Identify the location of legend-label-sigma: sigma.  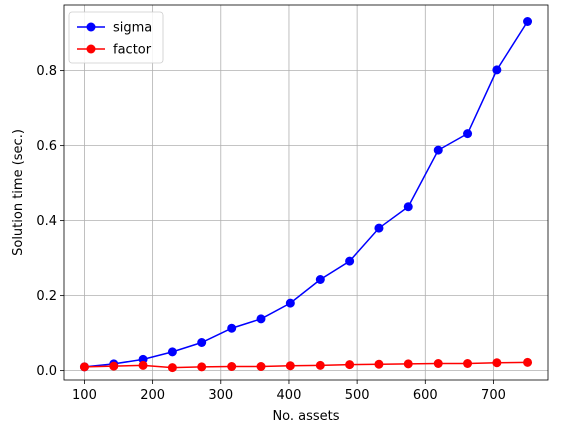
(132, 28).